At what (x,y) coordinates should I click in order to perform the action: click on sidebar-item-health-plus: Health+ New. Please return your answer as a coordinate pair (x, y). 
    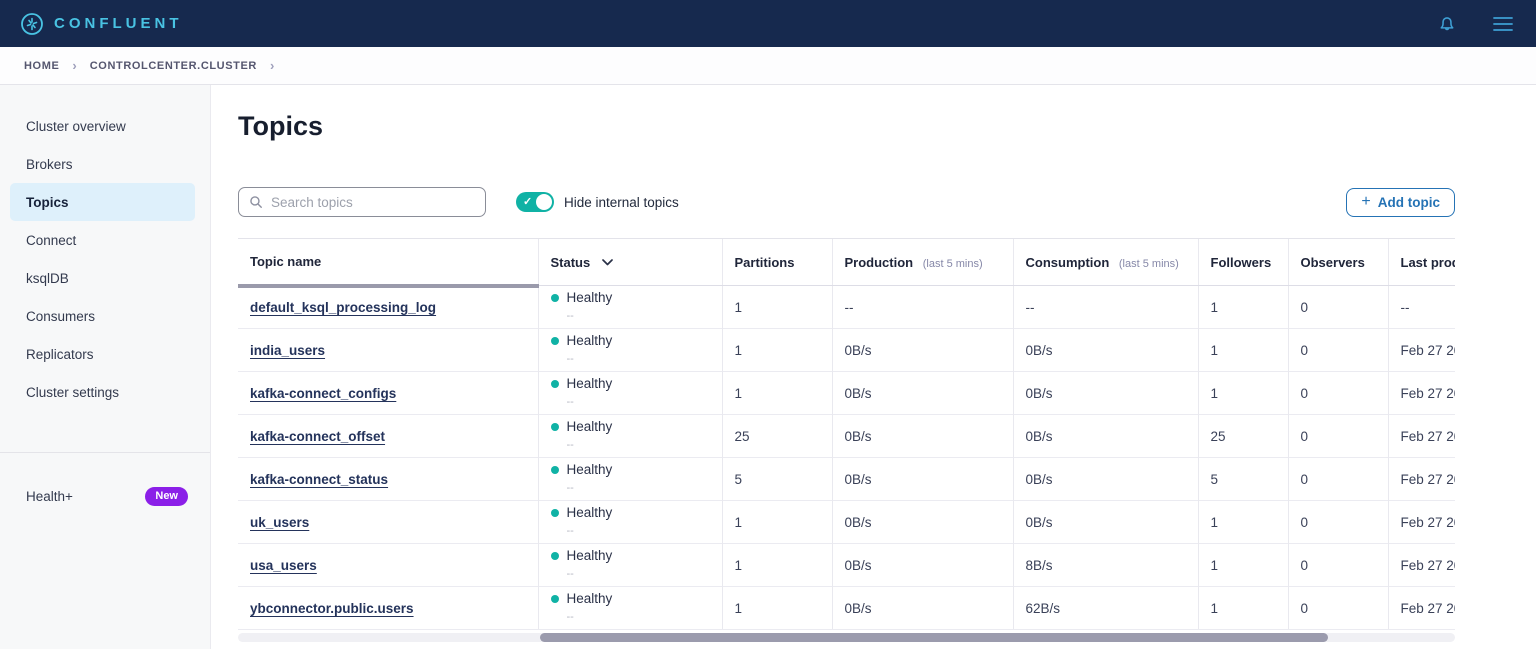
    Looking at the image, I should click on (105, 496).